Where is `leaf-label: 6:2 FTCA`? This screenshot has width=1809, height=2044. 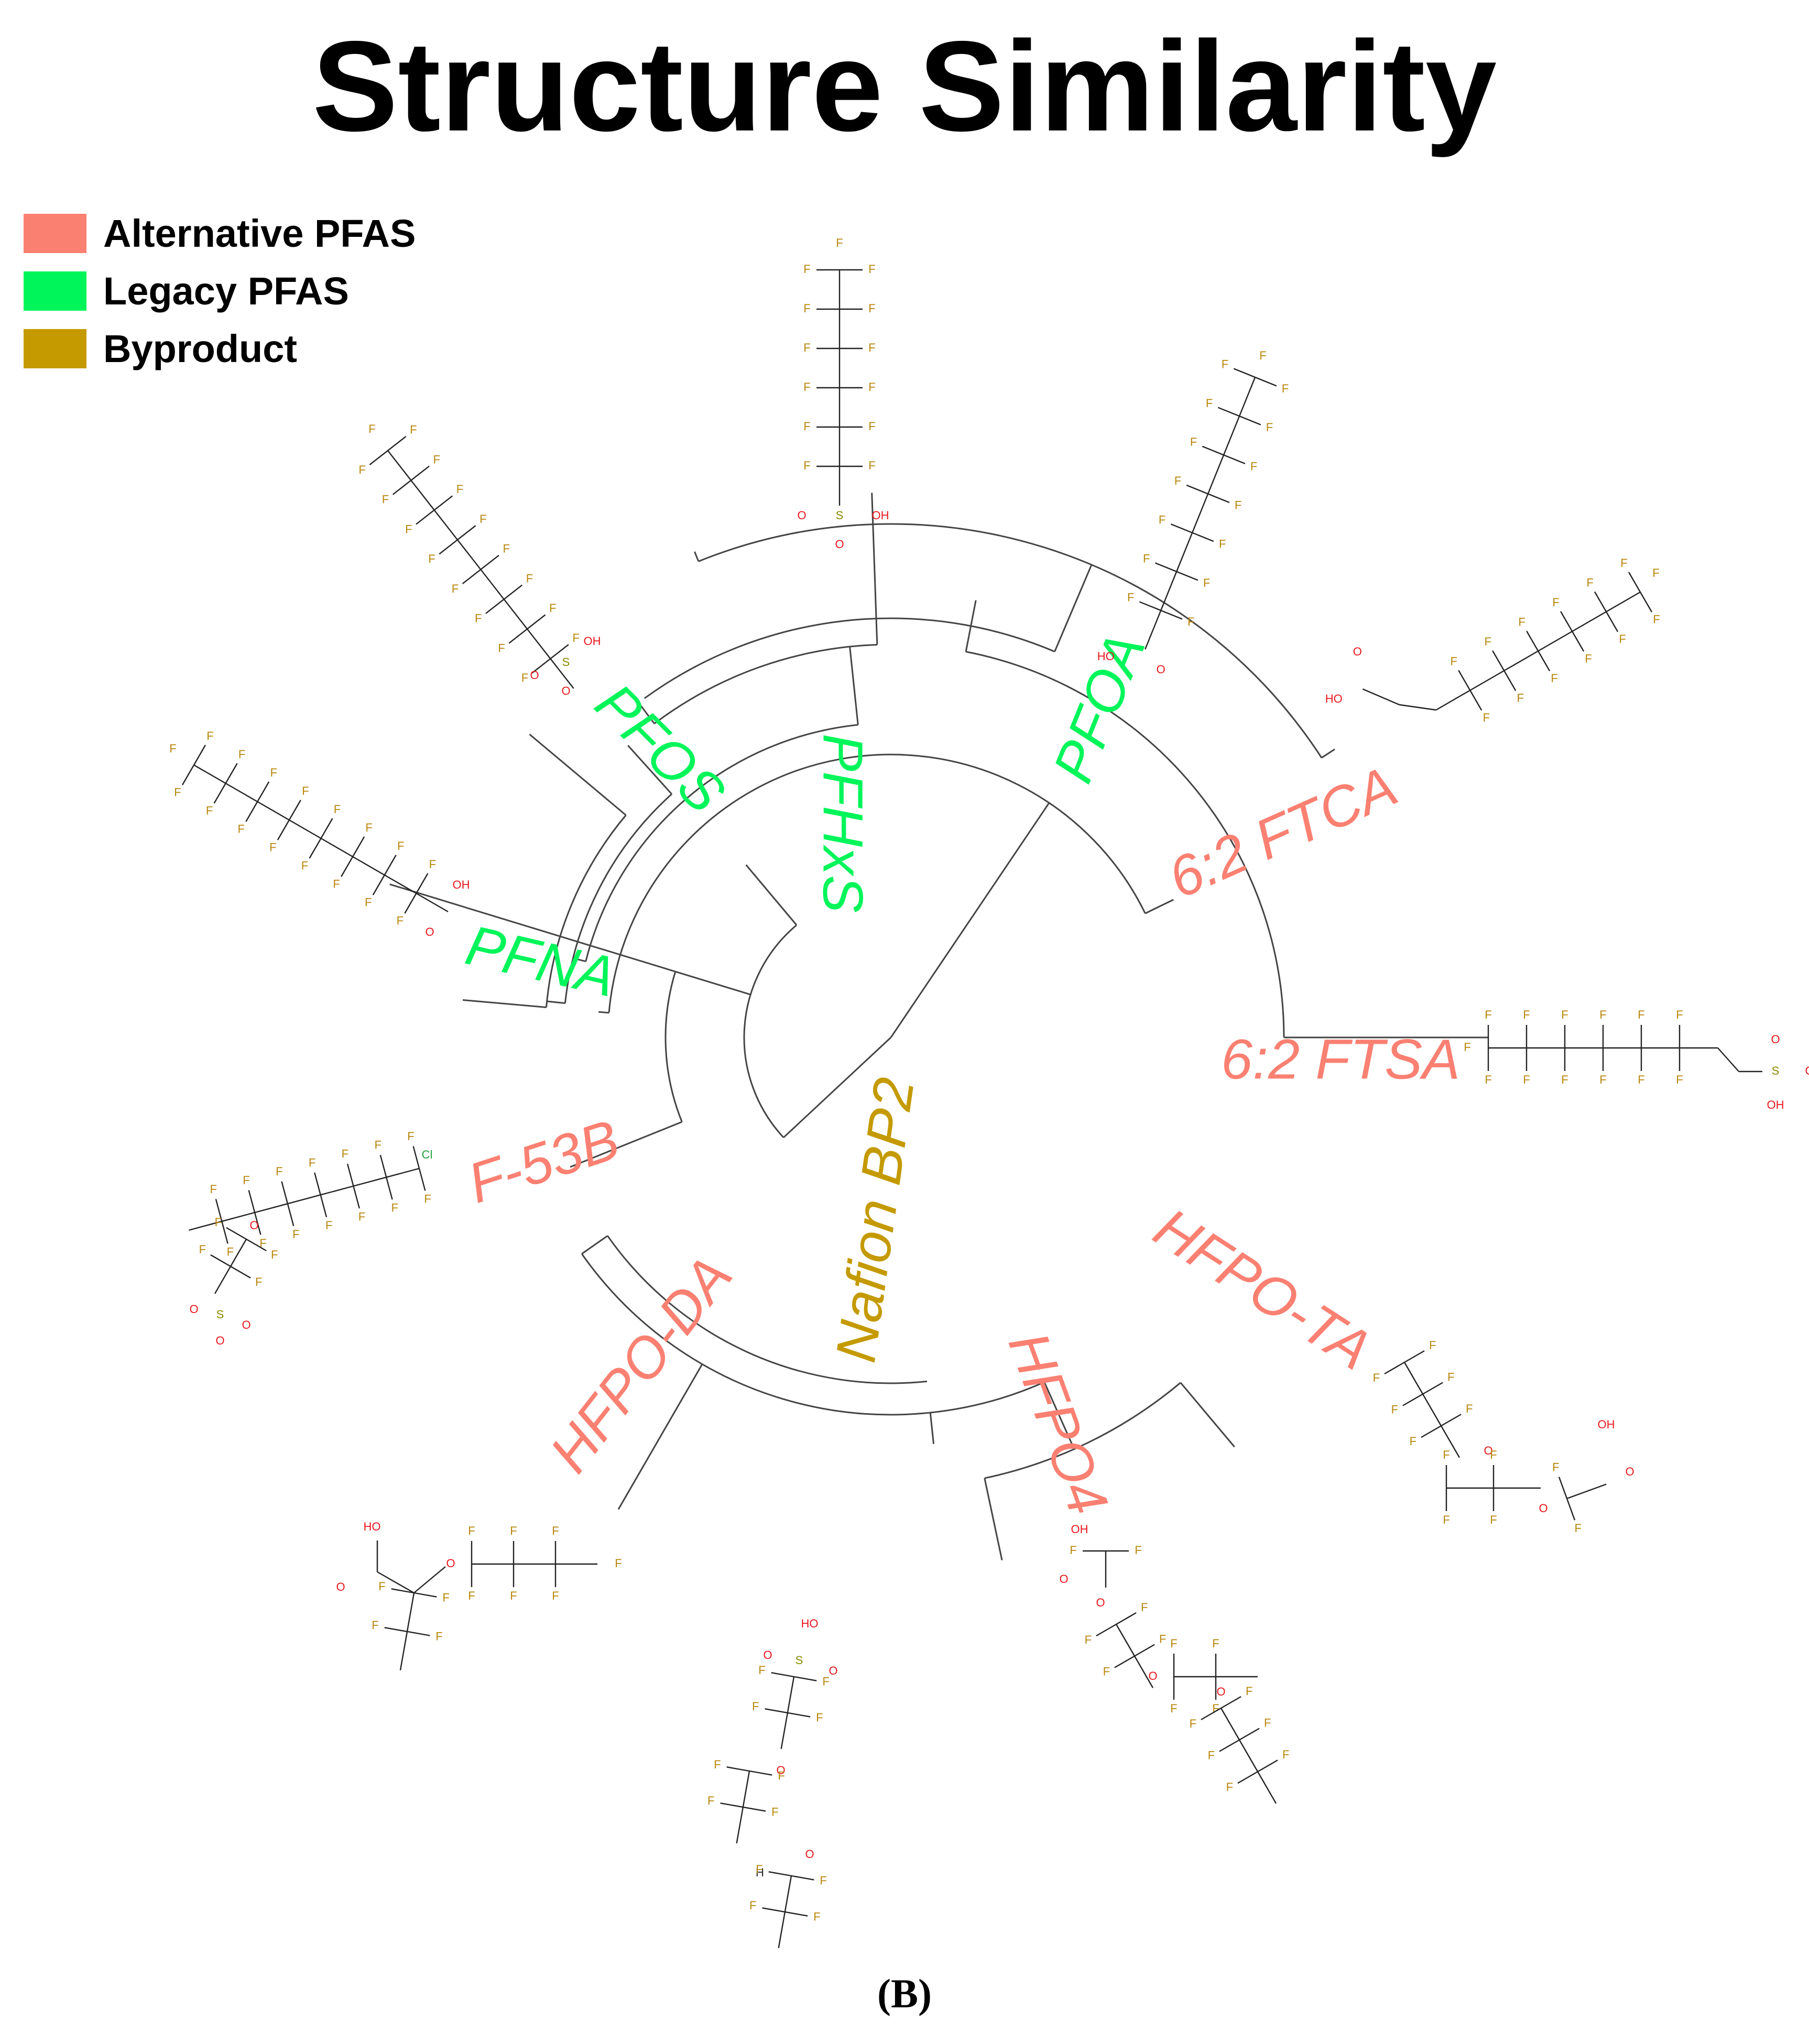
leaf-label: 6:2 FTCA is located at coordinates (1282, 832).